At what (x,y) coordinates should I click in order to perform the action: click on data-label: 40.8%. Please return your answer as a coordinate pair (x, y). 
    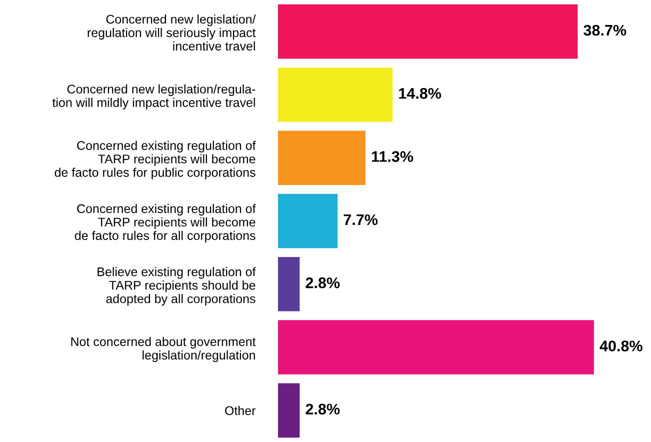
    Looking at the image, I should click on (621, 346).